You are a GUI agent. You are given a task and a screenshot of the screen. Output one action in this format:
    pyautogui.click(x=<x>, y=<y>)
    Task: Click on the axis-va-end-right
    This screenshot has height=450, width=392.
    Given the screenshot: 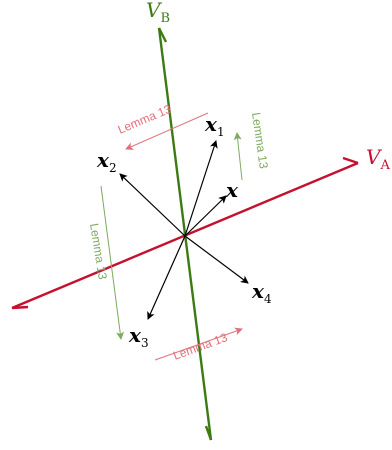 What is the action you would take?
    pyautogui.click(x=350, y=160)
    